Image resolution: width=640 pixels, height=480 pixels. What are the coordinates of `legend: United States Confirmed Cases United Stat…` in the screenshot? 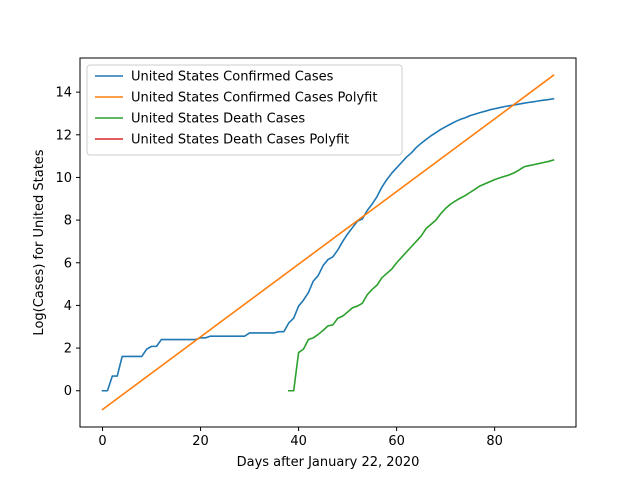 It's located at (244, 110).